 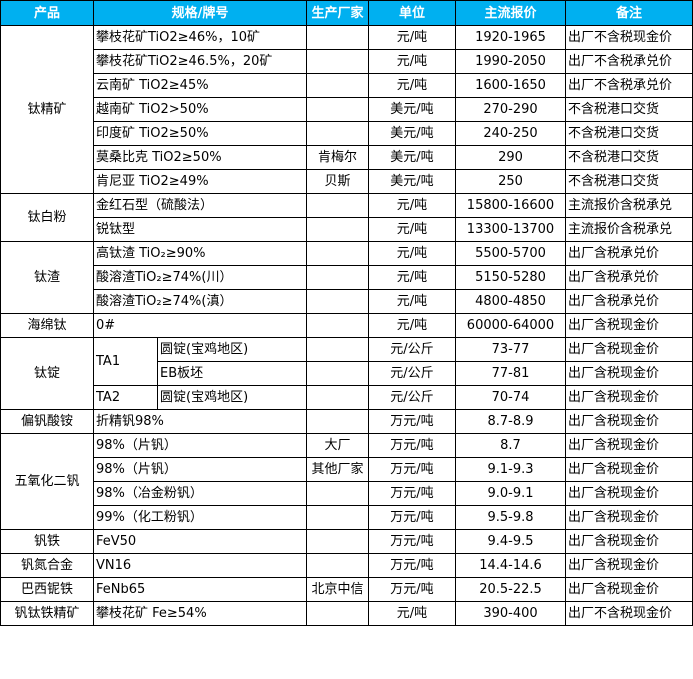 I want to click on grade-cell: TA1, so click(x=125, y=361).